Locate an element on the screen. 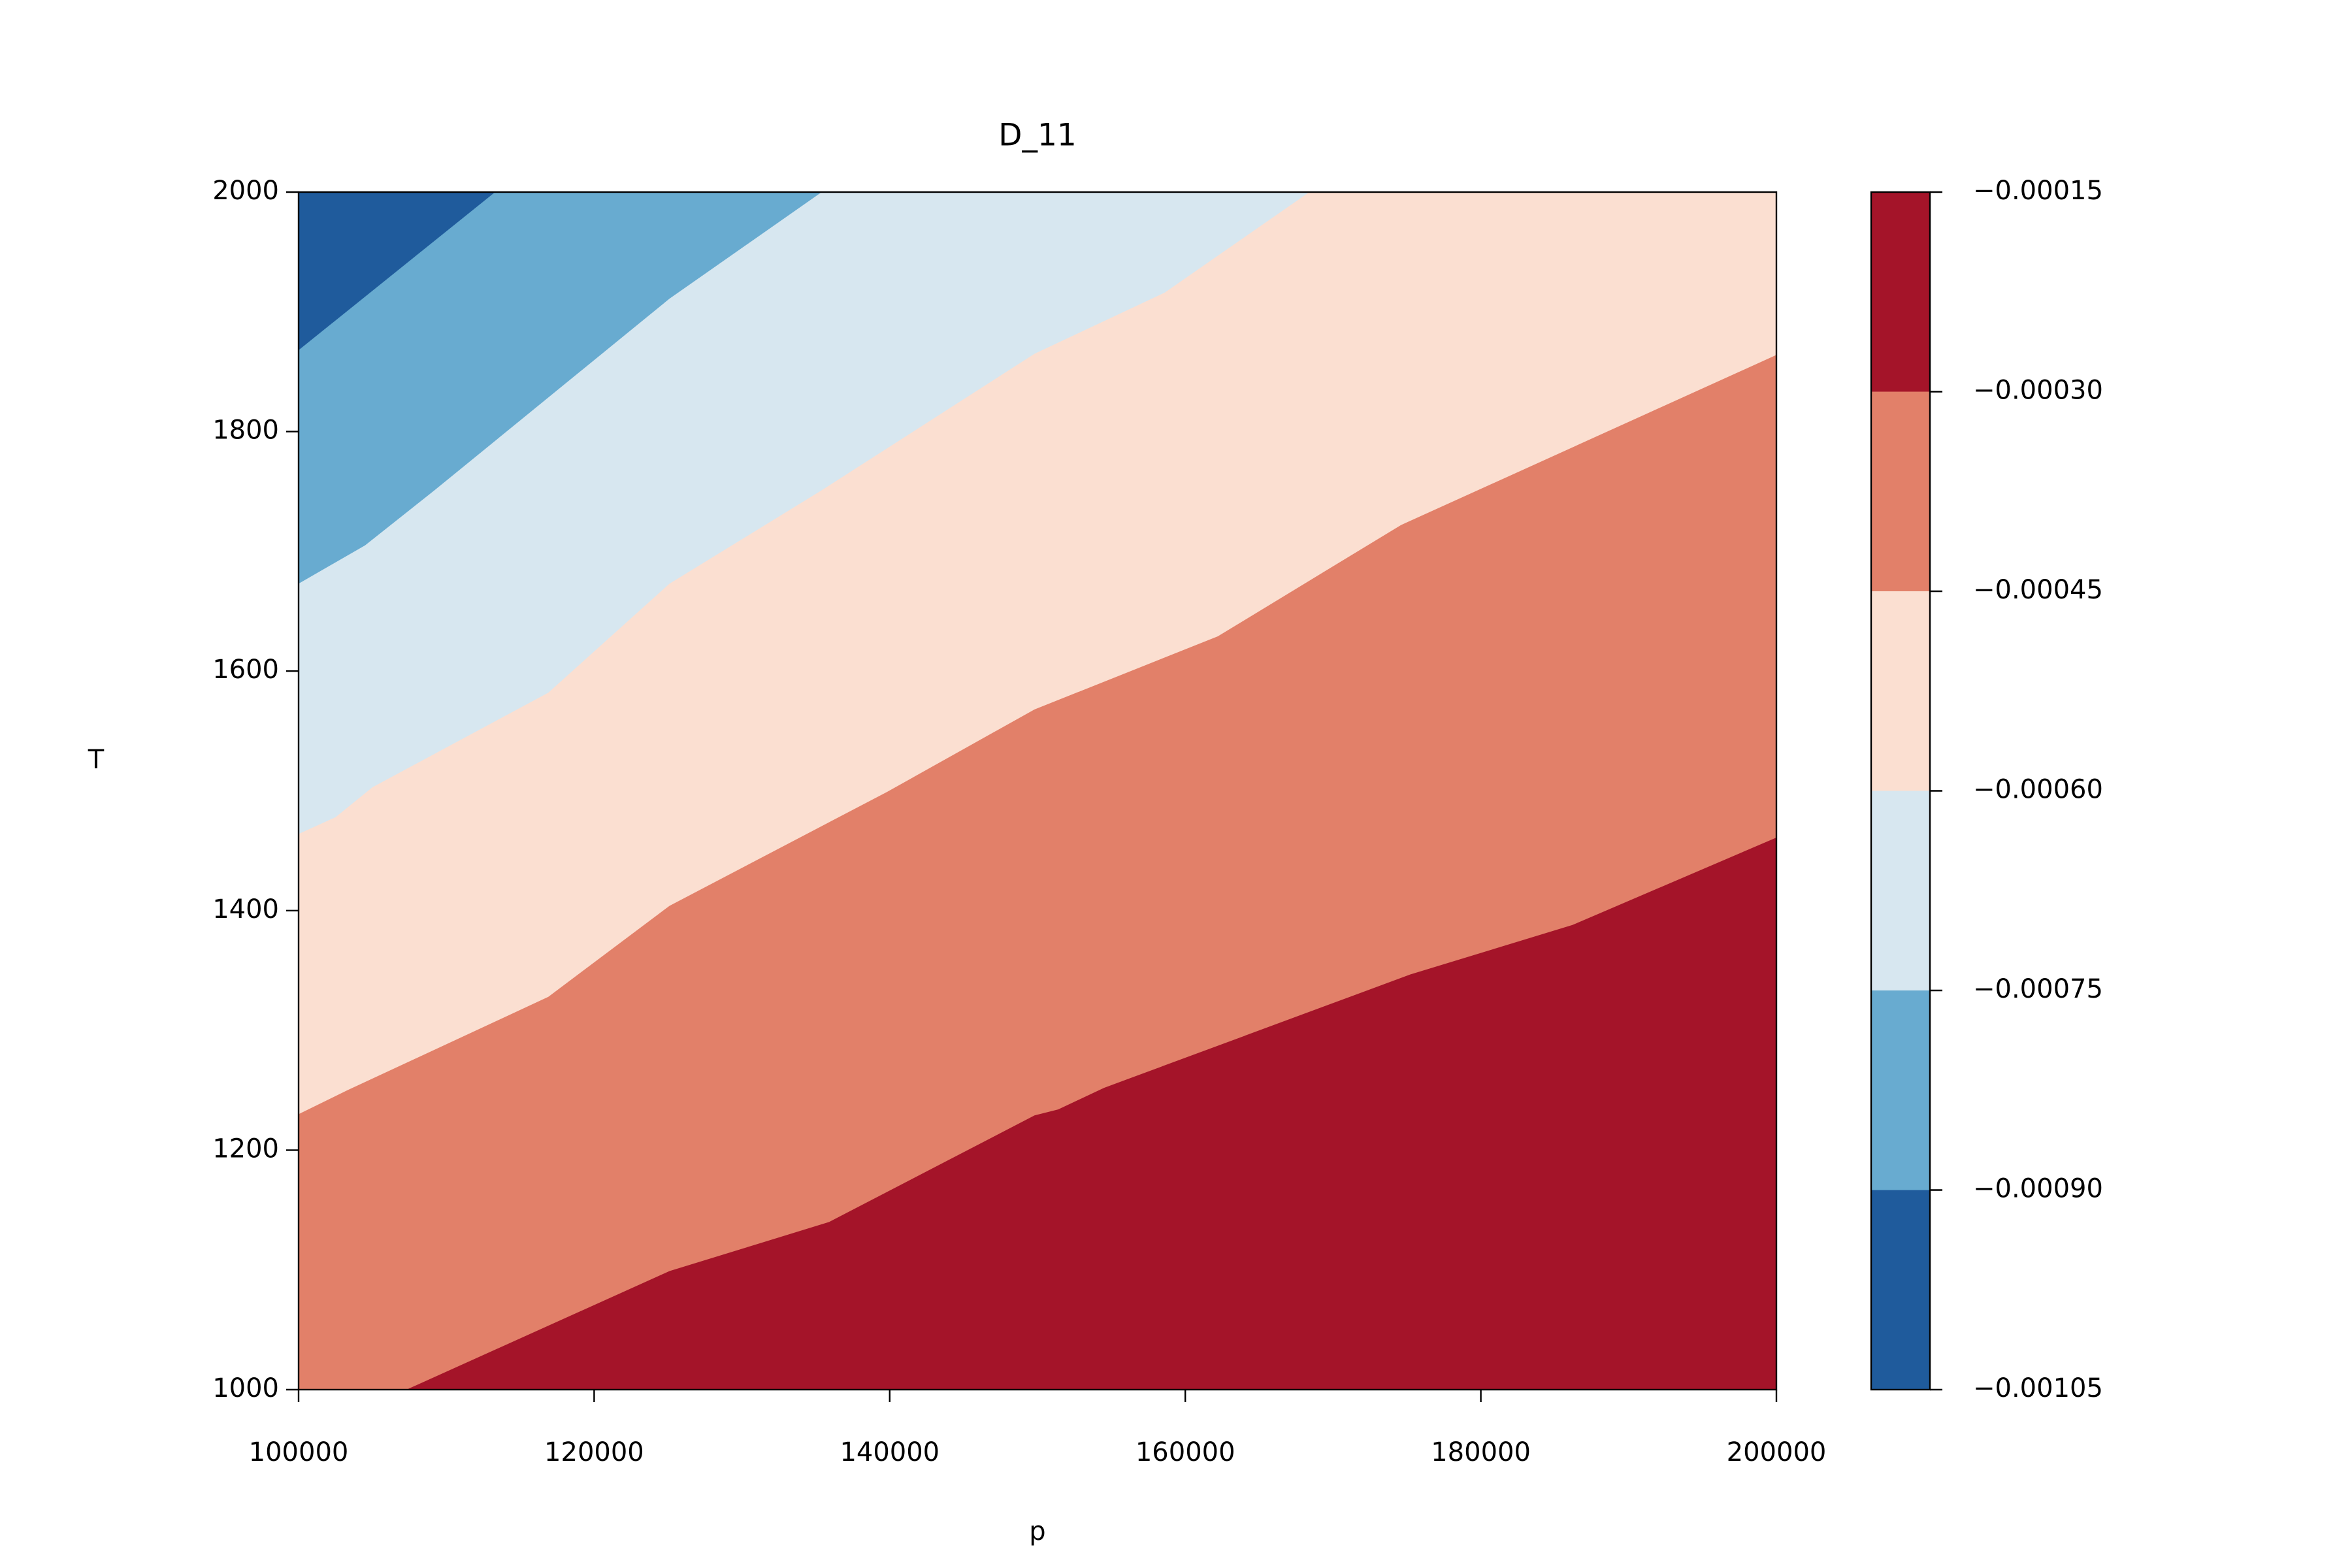  x-tick-label: 180000 is located at coordinates (1481, 1452).